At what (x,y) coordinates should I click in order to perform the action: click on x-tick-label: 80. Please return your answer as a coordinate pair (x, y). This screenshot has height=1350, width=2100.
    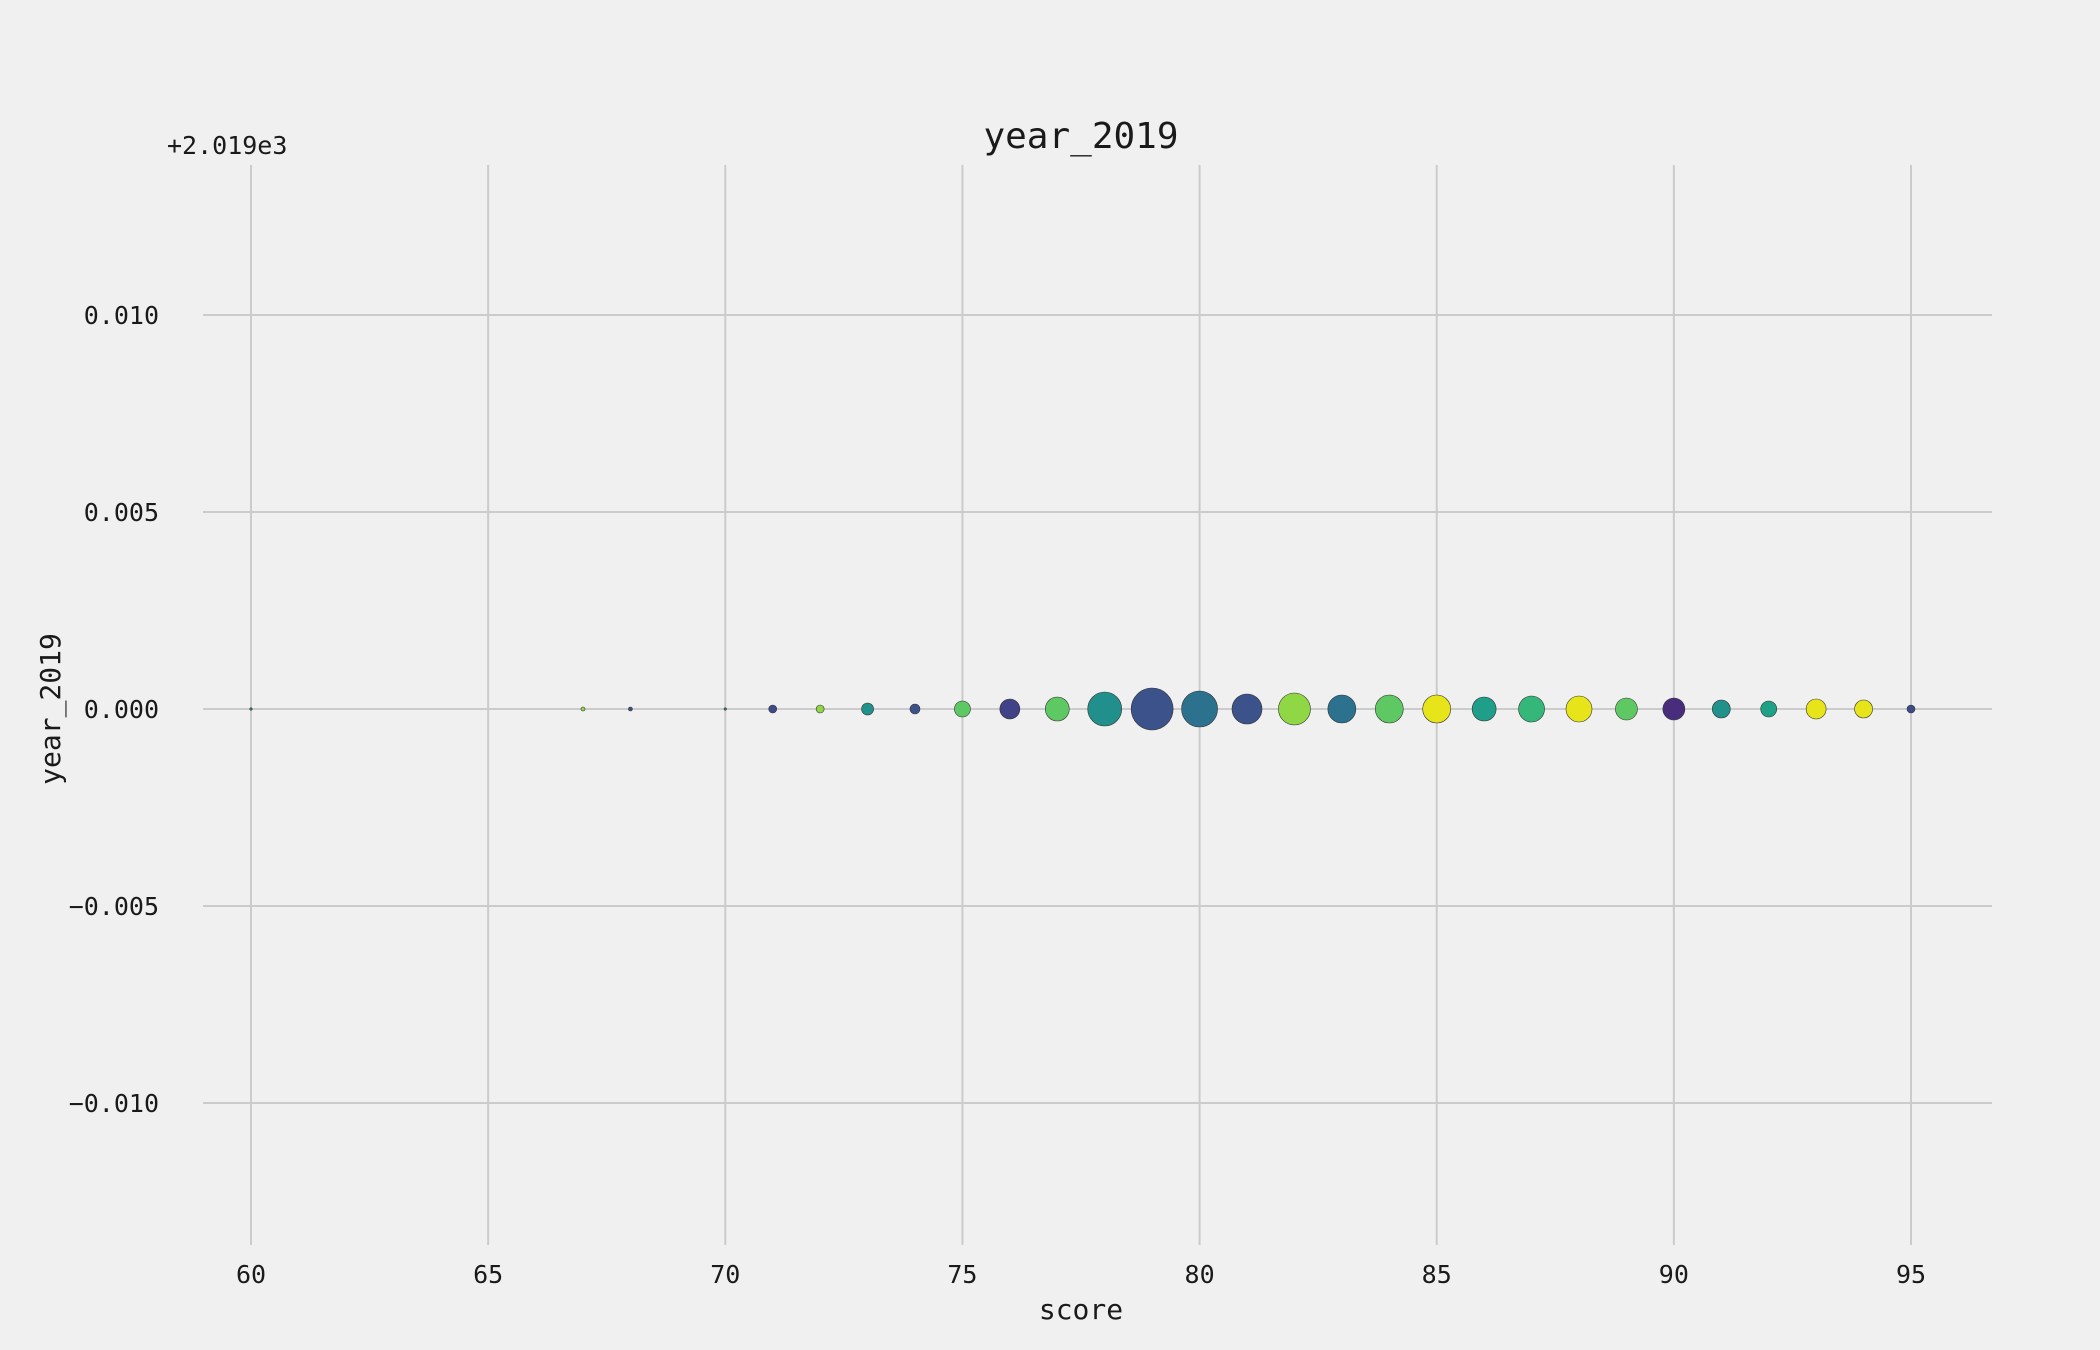
    Looking at the image, I should click on (1200, 1274).